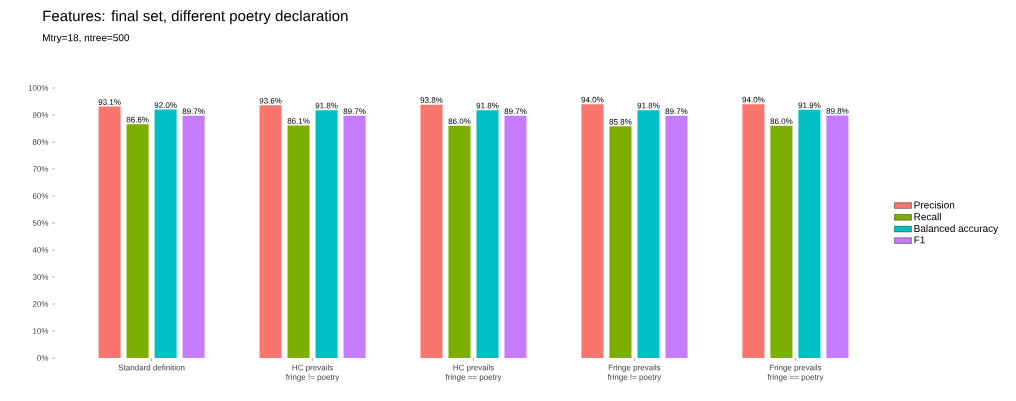 This screenshot has width=1016, height=401. I want to click on x-tick-label: Fringe prevails fringe != poetry, so click(634, 373).